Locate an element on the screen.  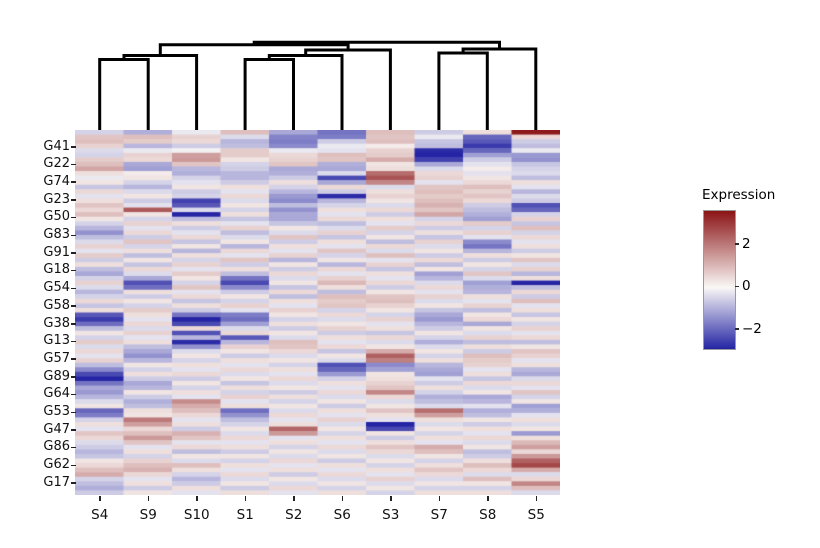
column-label-s4: S4 is located at coordinates (100, 515).